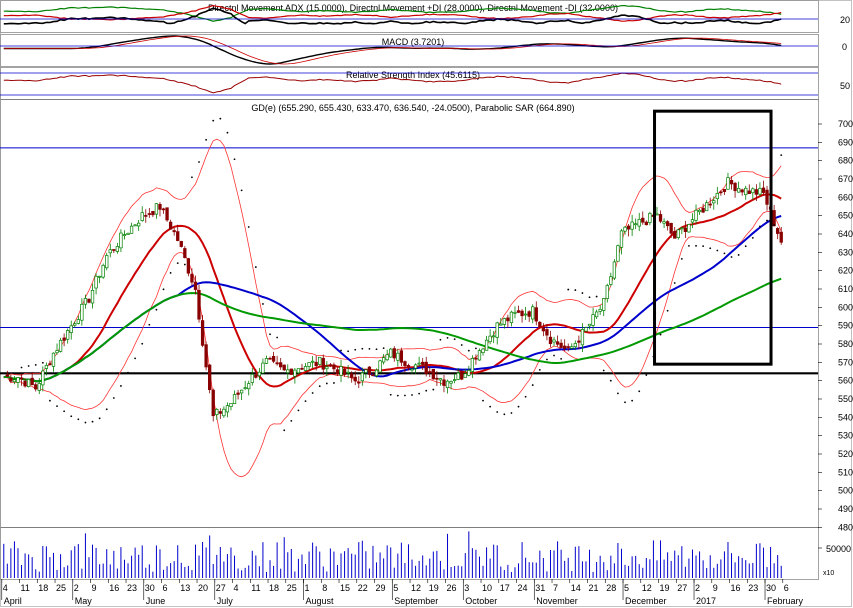 The height and width of the screenshot is (608, 853). What do you see at coordinates (845, 491) in the screenshot?
I see `price-axis-label-500: 500` at bounding box center [845, 491].